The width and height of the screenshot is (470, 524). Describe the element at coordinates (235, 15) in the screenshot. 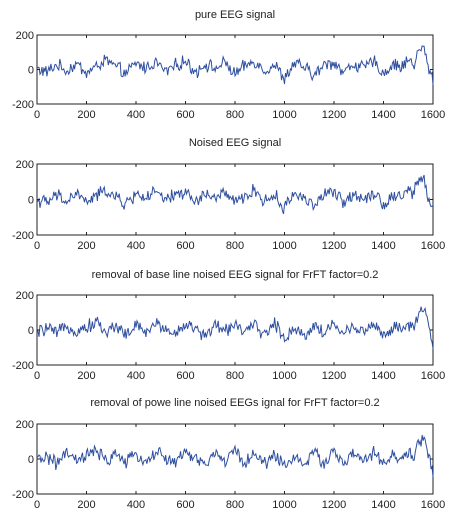

I see `subplot-title: pure EEG signal` at that location.